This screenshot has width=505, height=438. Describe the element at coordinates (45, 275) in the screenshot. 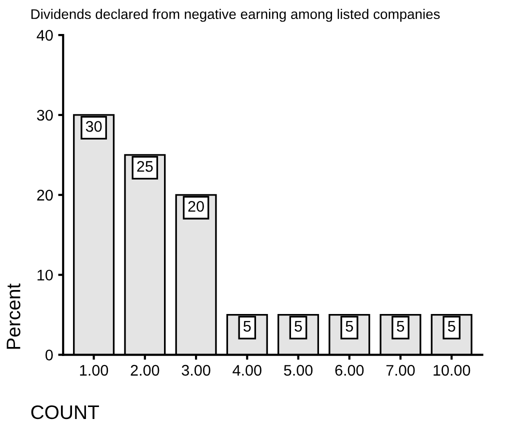

I see `y-tick-label: 10` at that location.